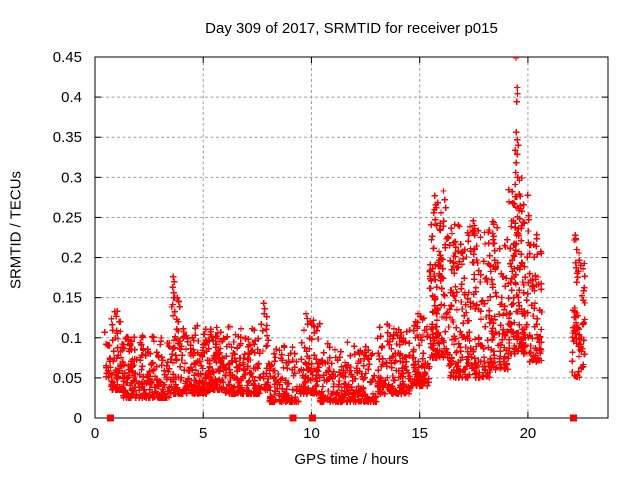 Image resolution: width=640 pixels, height=480 pixels. What do you see at coordinates (71, 97) in the screenshot?
I see `y-tick-label: 0.4` at bounding box center [71, 97].